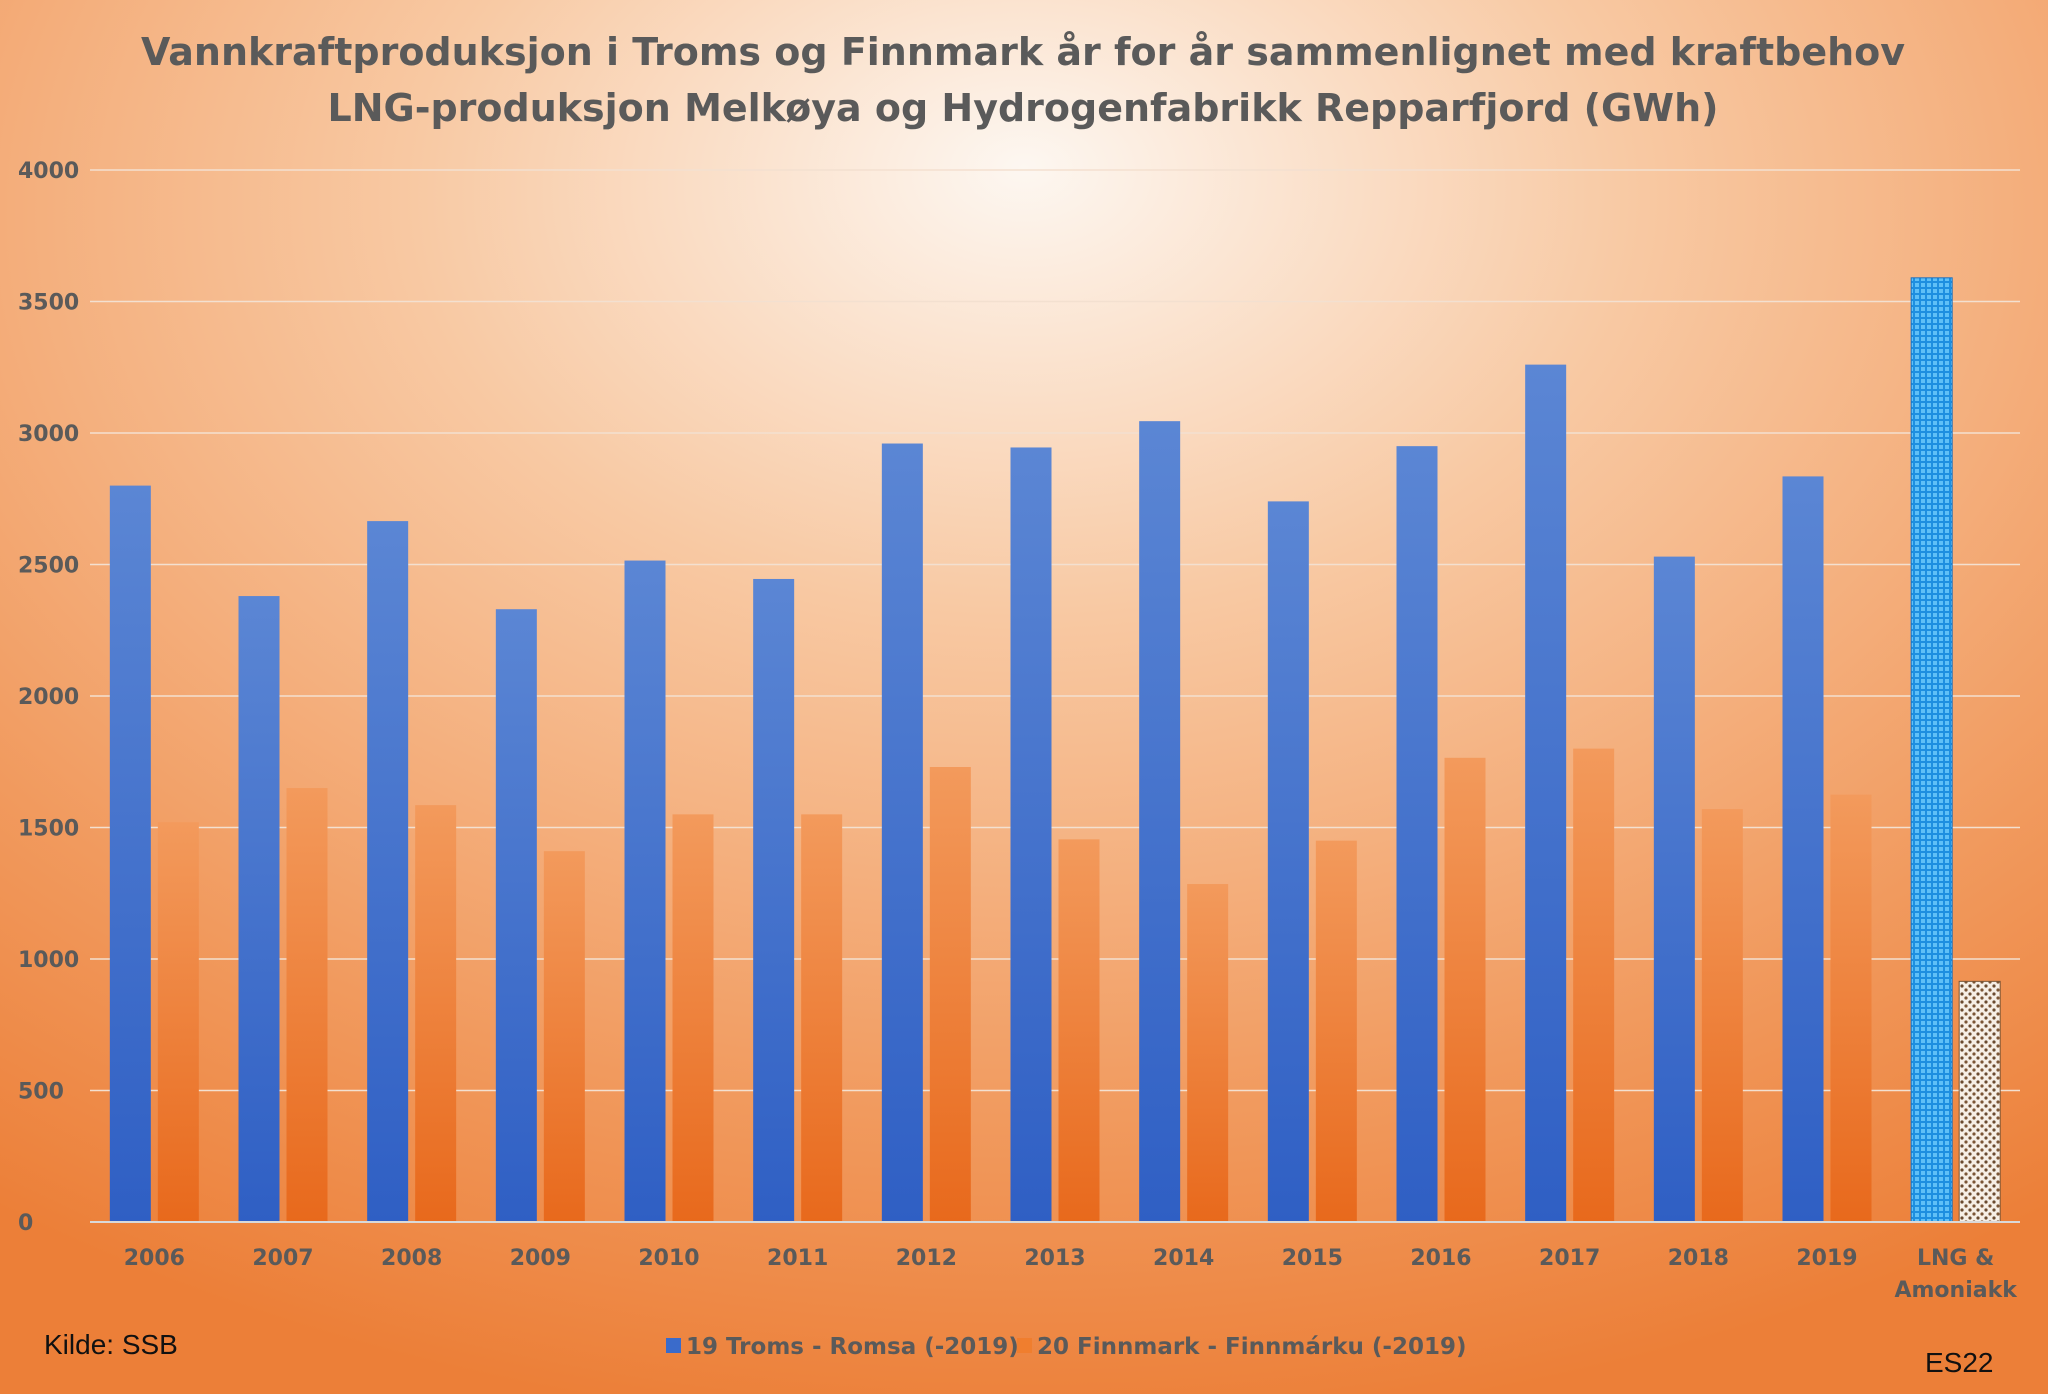 The image size is (2048, 1394). Describe the element at coordinates (1931, 750) in the screenshot. I see `bar-troms-lng` at that location.